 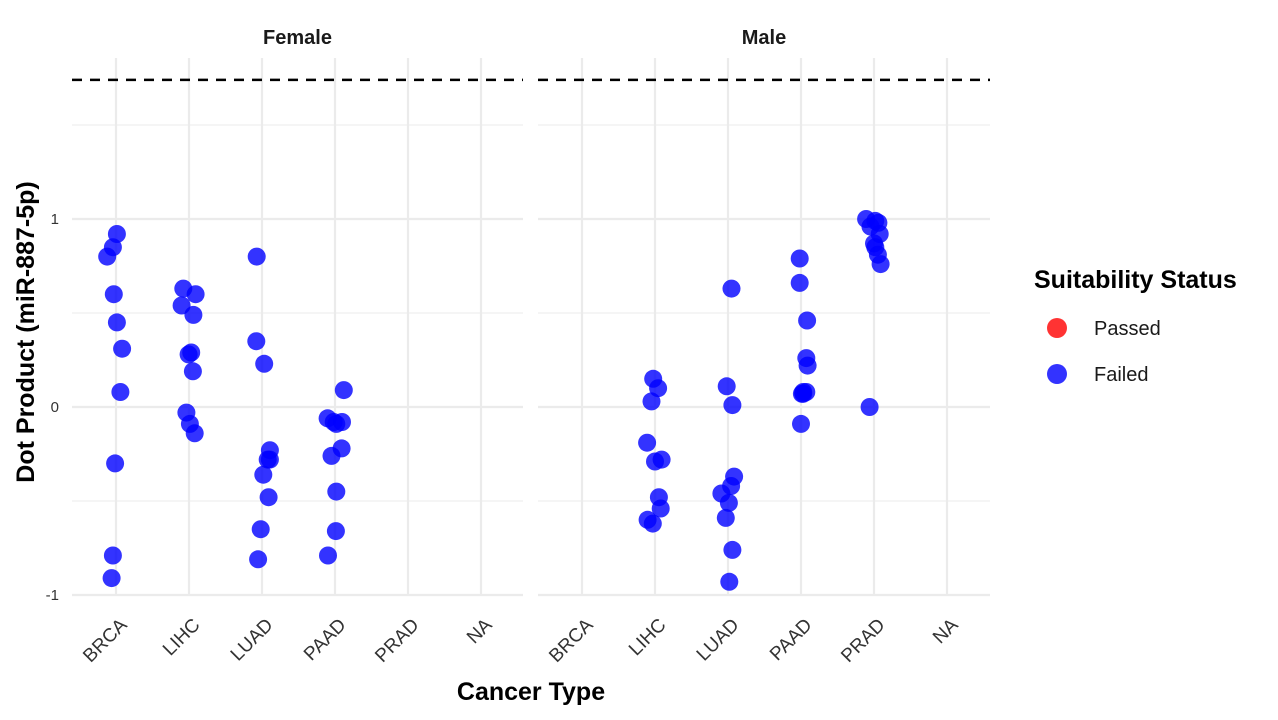 I want to click on x-axis-title: Cancer Type, so click(x=531, y=692).